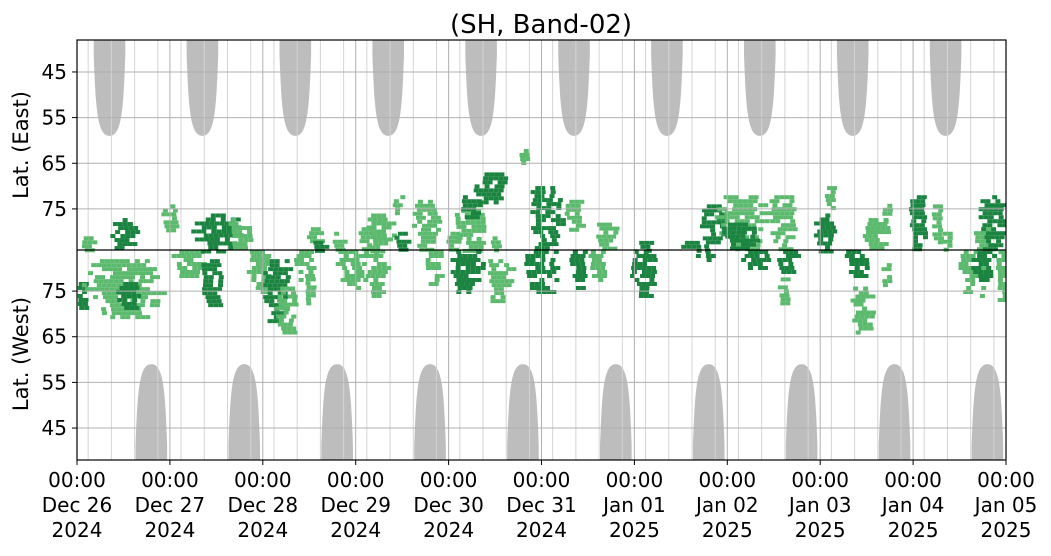  Describe the element at coordinates (1005, 505) in the screenshot. I see `x-tick-label: Jan 05` at that location.